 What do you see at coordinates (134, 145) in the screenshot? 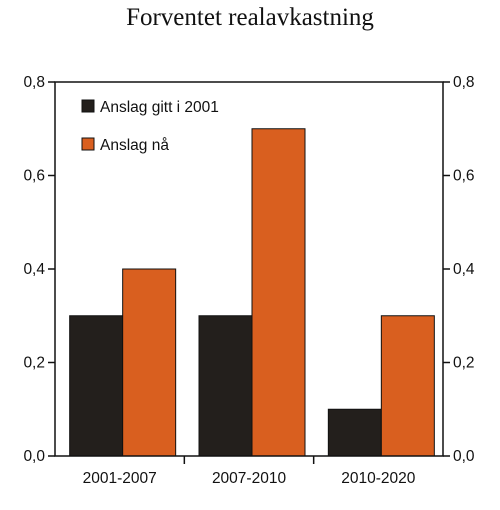
I see `legend-label: Anslag nå` at bounding box center [134, 145].